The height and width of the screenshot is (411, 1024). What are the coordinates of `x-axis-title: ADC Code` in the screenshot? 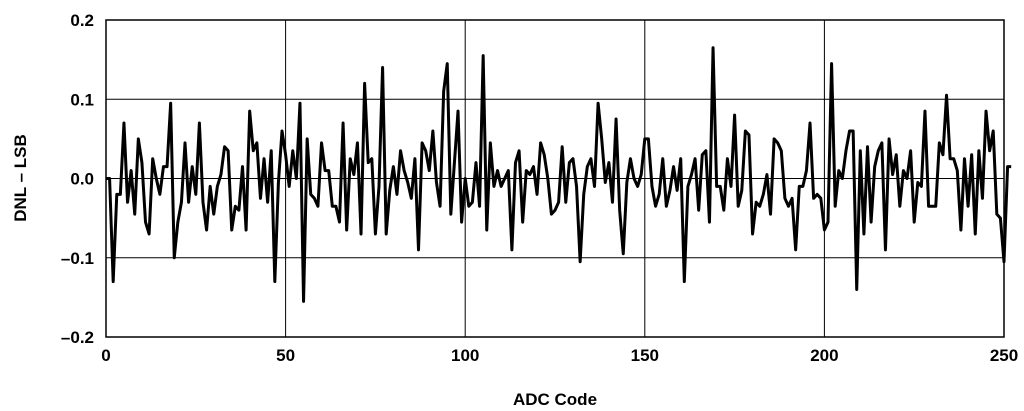 It's located at (555, 399).